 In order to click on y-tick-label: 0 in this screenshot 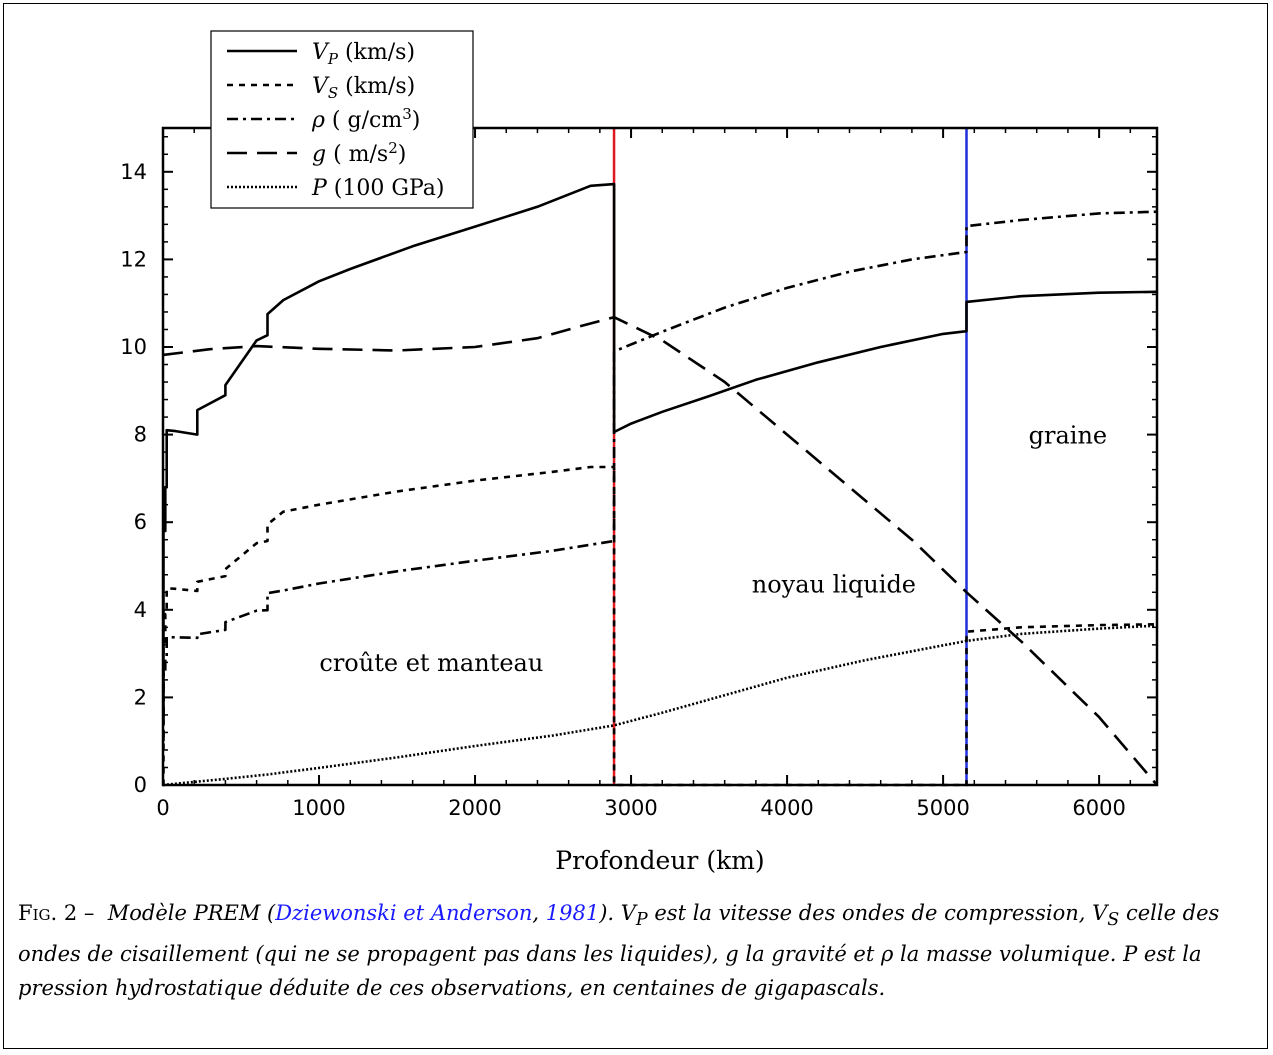, I will do `click(140, 785)`.